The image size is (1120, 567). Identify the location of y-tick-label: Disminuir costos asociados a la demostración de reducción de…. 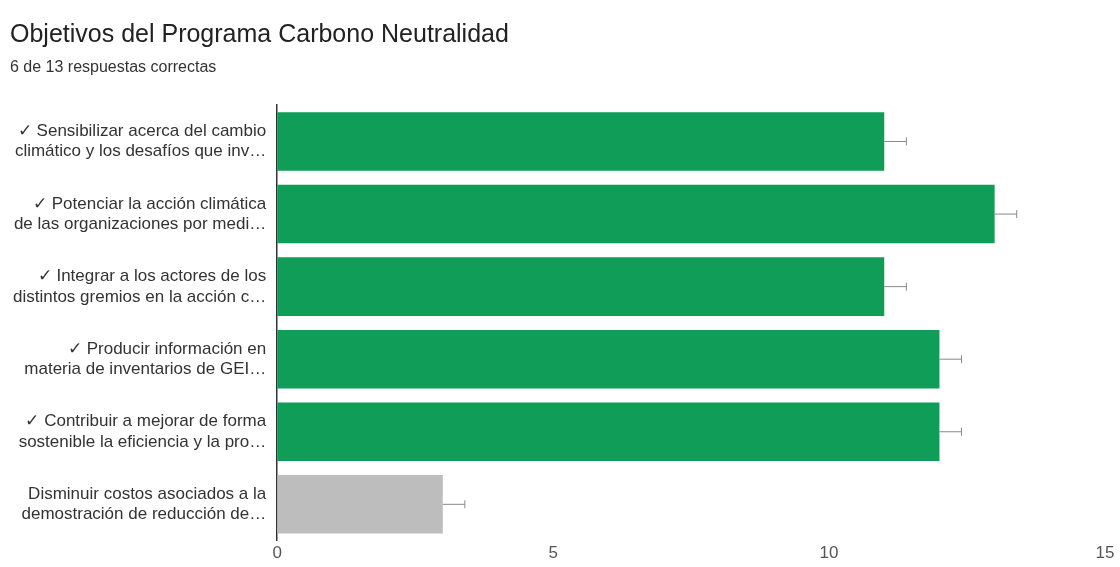
(144, 503).